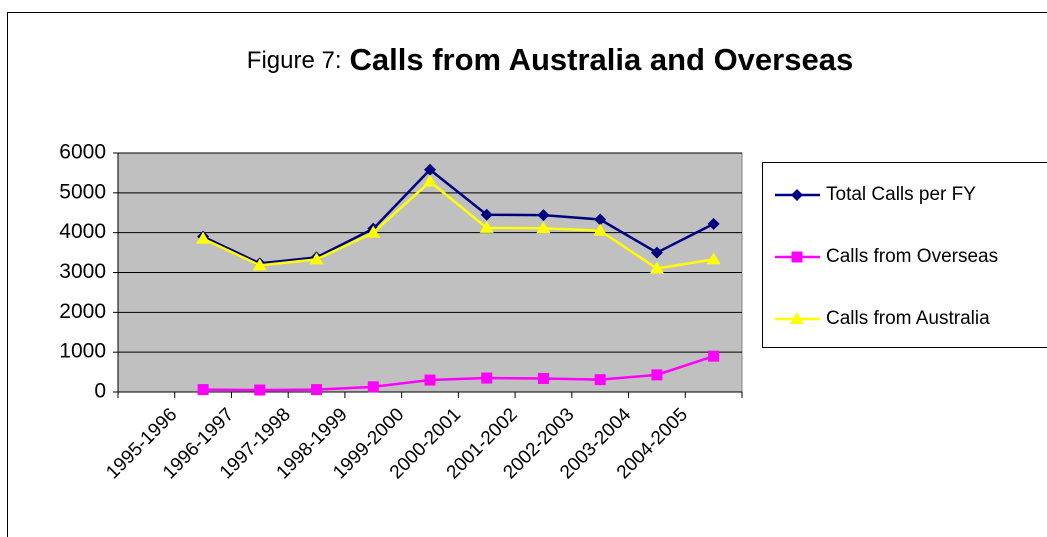  Describe the element at coordinates (912, 256) in the screenshot. I see `legend-label: Calls from Overseas` at that location.